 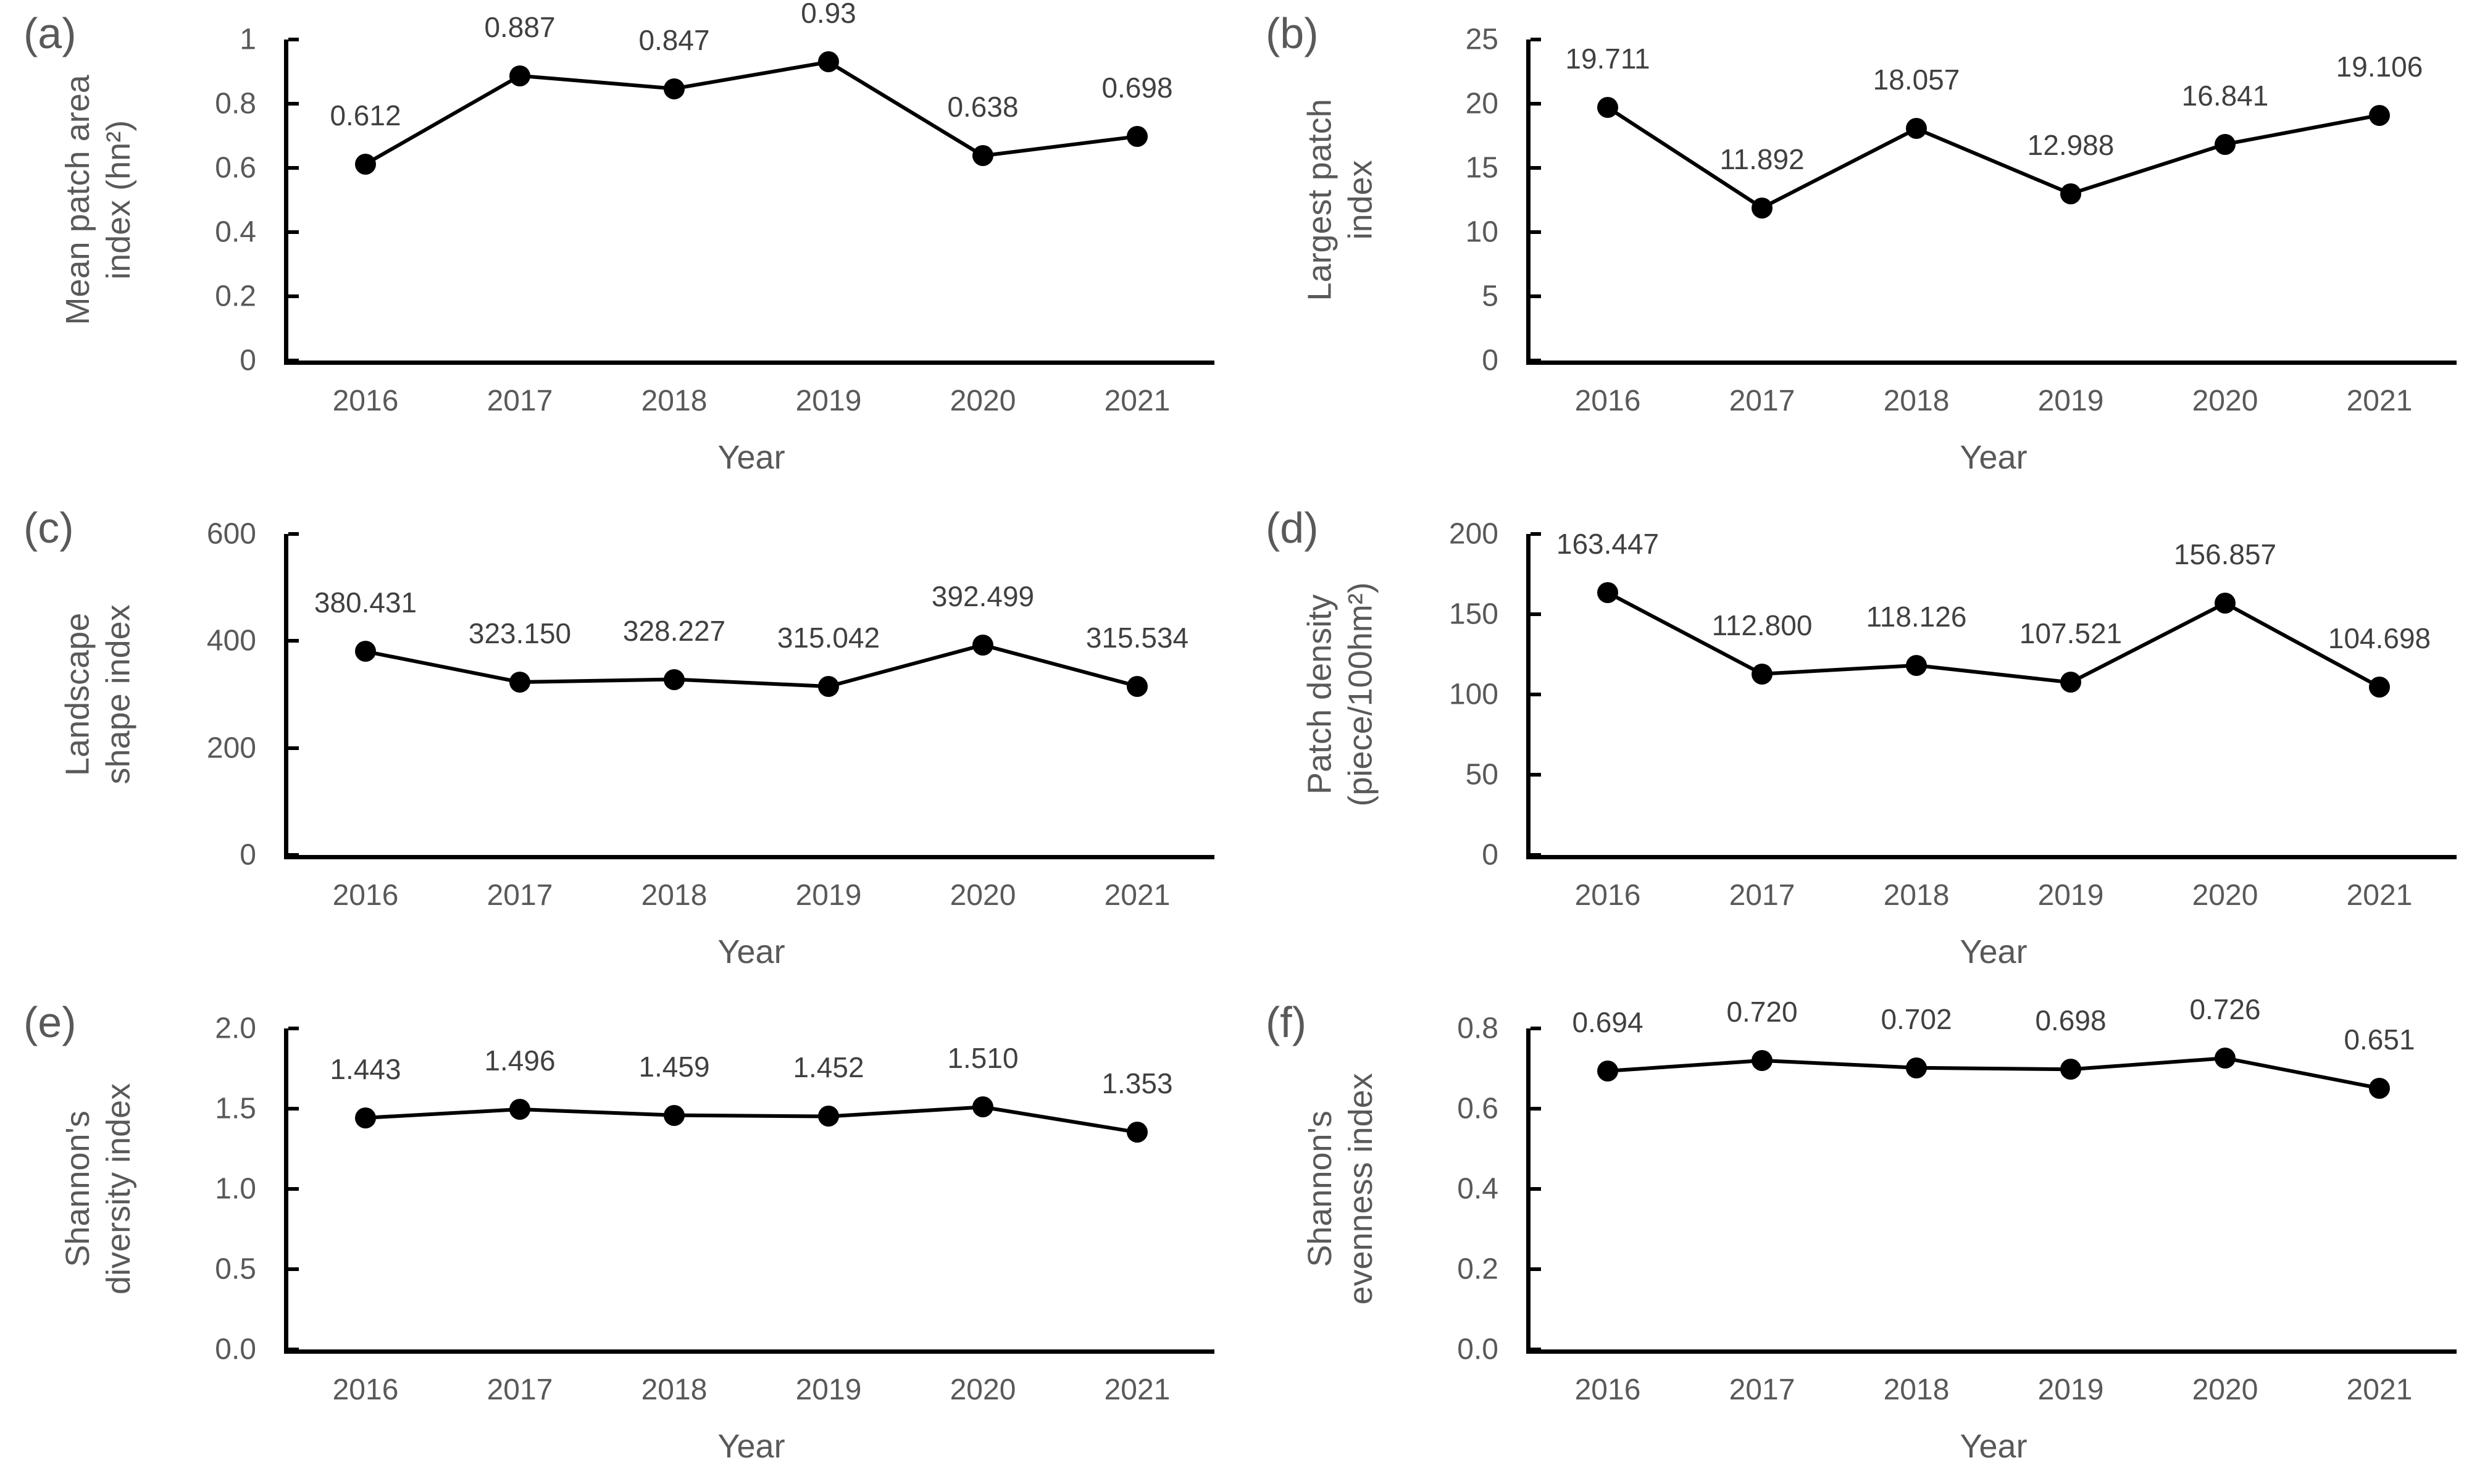 I want to click on y-axis-title-line: Patch density, so click(x=1320, y=694).